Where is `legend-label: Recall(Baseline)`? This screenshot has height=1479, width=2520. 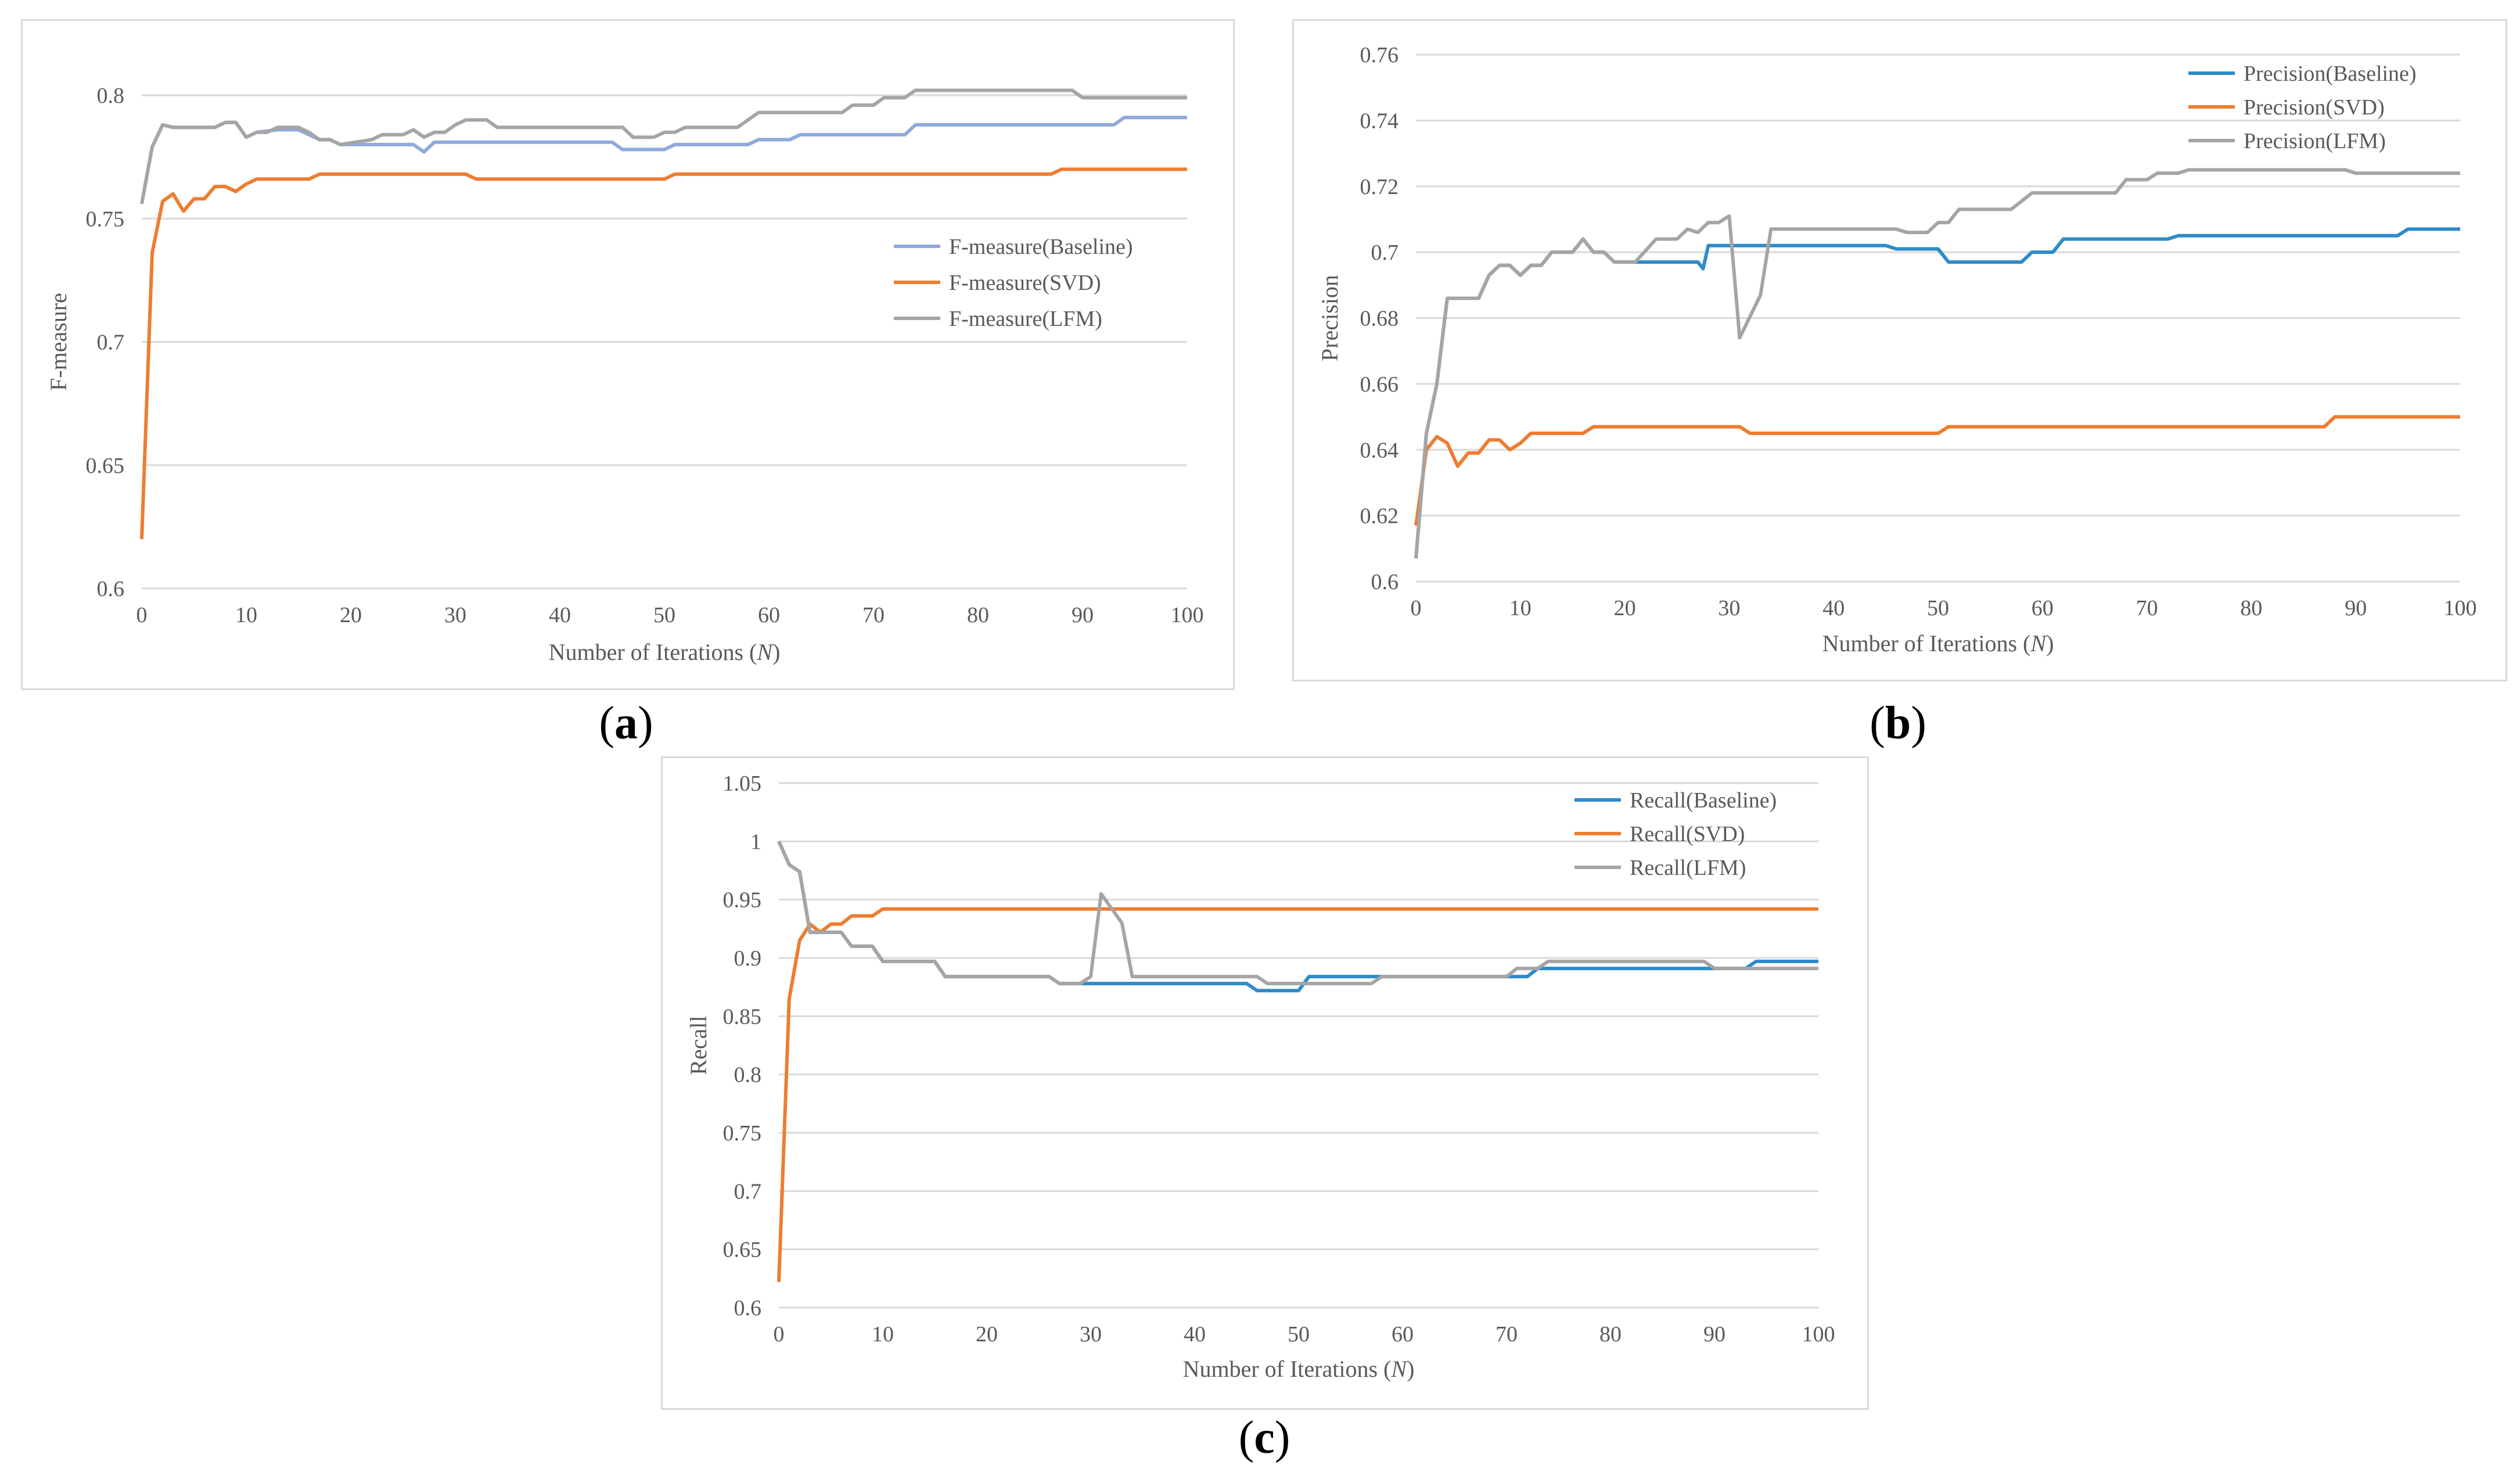
legend-label: Recall(Baseline) is located at coordinates (1704, 800).